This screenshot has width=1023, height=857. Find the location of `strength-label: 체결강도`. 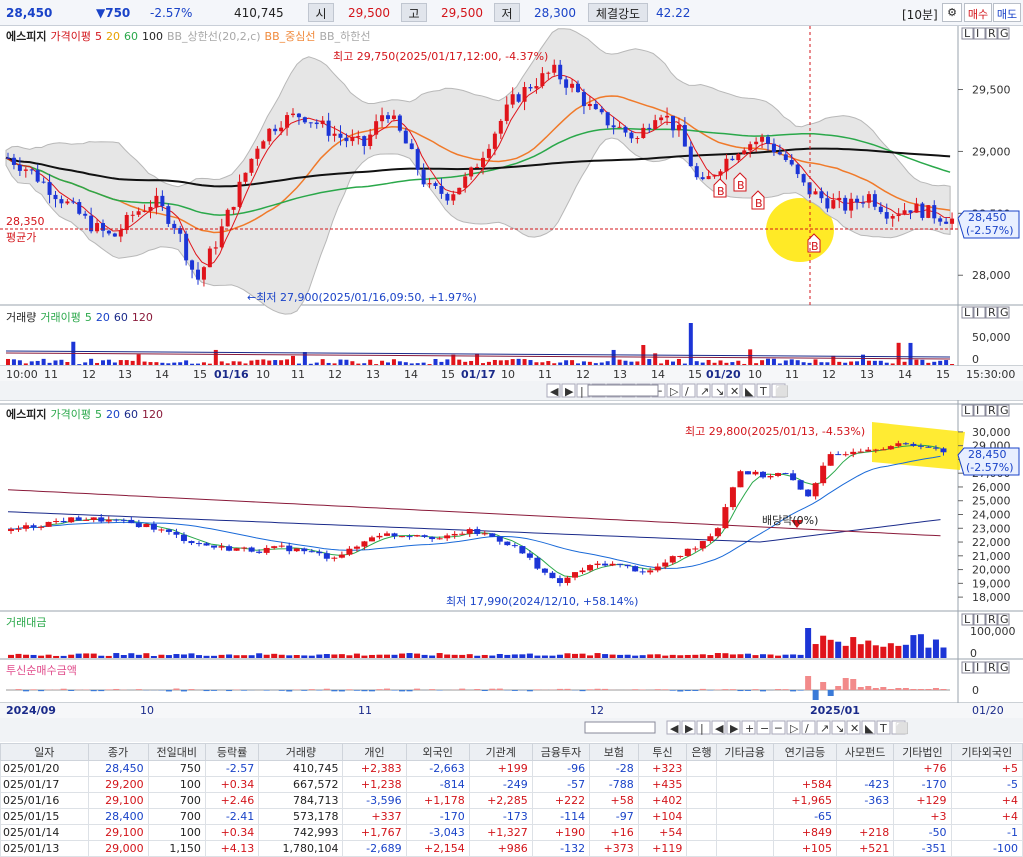

strength-label: 체결강도 is located at coordinates (618, 12).